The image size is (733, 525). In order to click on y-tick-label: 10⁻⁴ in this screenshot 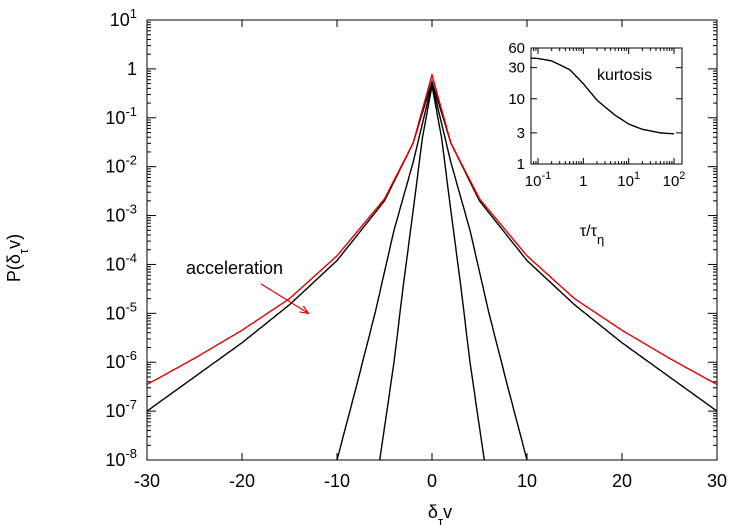, I will do `click(121, 262)`.